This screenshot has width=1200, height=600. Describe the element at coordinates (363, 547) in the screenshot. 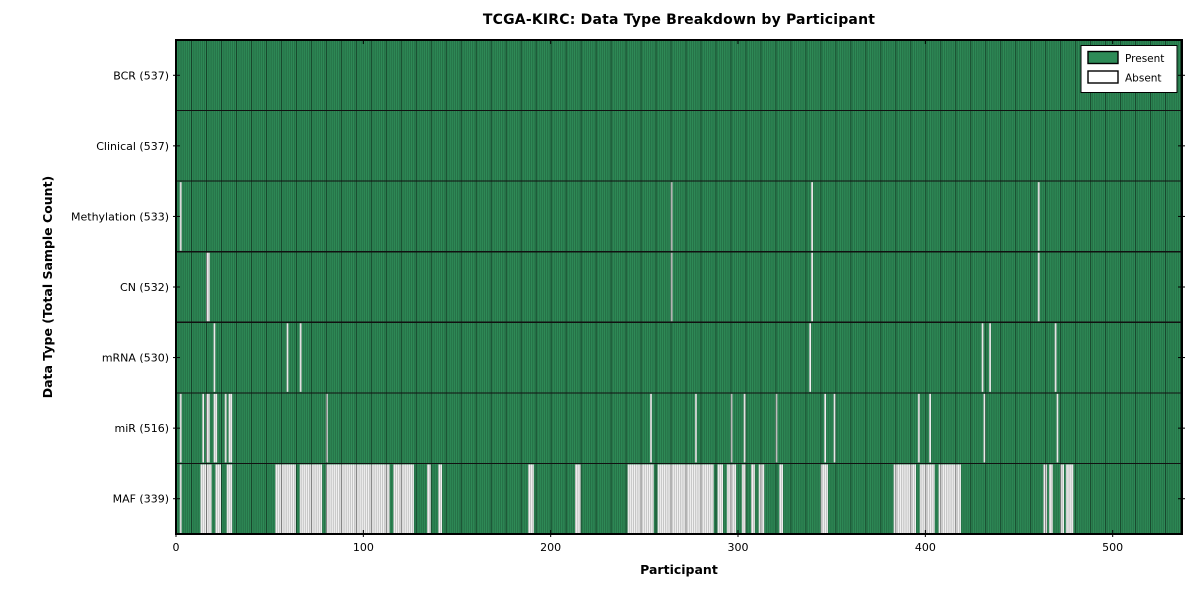

I see `x-tick-label: 100` at that location.